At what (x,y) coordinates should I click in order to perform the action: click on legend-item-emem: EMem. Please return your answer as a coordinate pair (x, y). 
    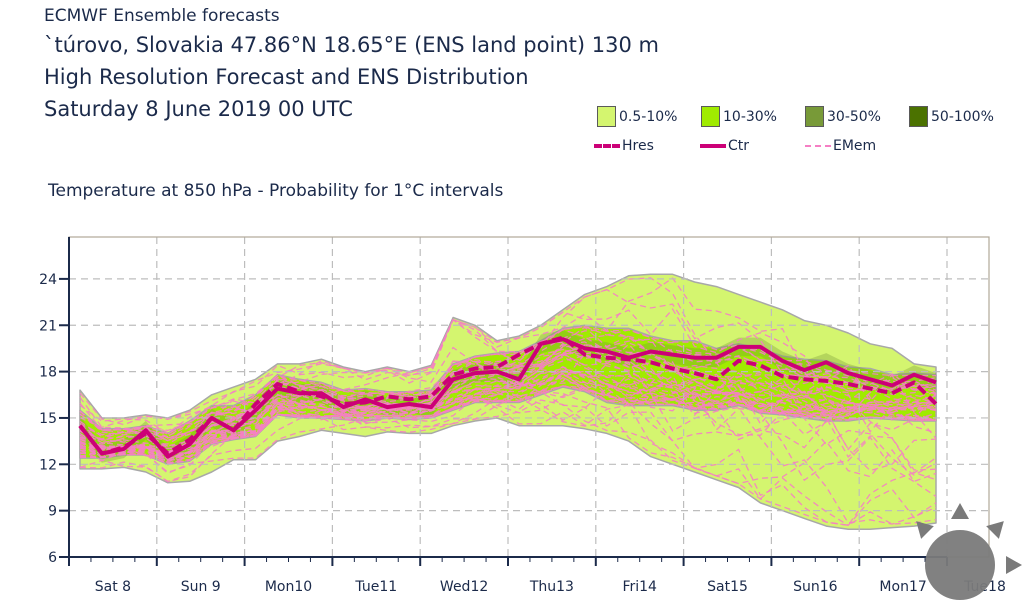
    Looking at the image, I should click on (840, 146).